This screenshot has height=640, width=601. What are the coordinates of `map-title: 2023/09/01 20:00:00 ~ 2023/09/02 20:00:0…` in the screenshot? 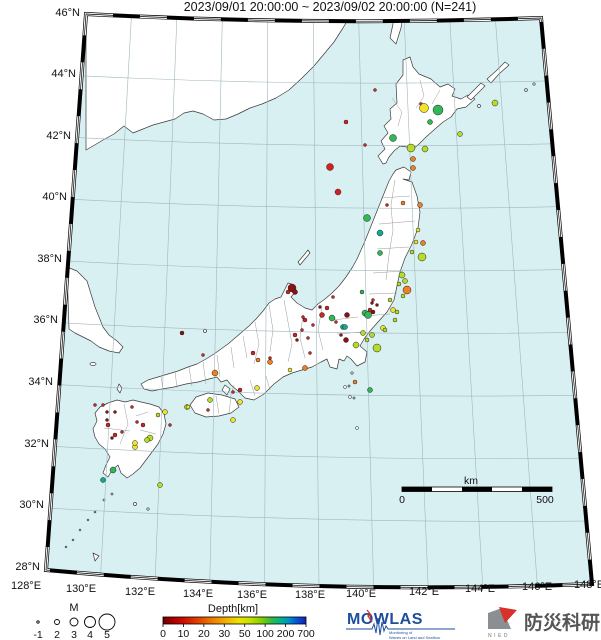 It's located at (330, 7).